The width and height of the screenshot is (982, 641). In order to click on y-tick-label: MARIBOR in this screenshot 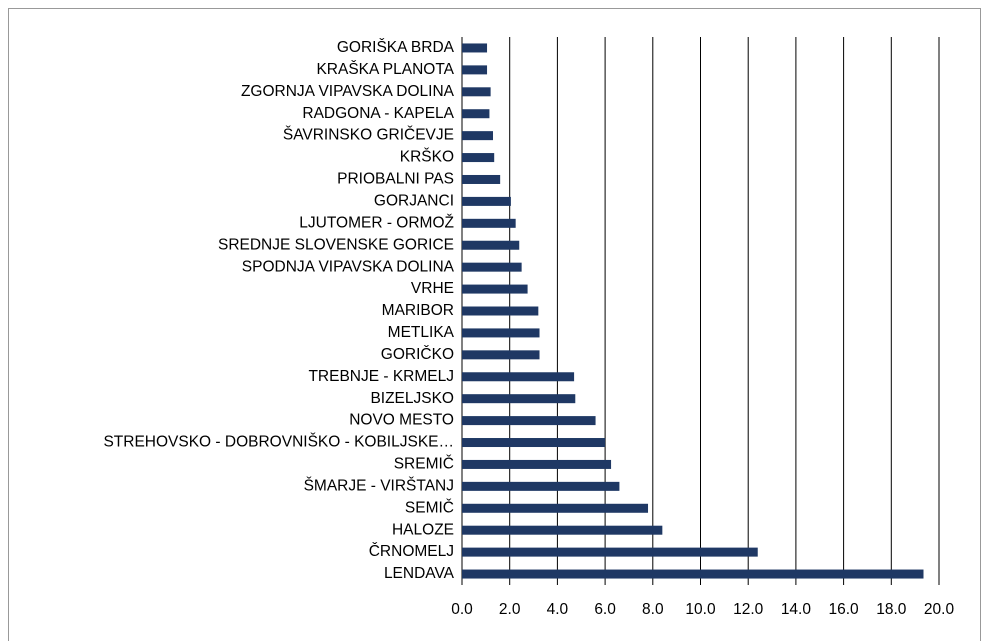, I will do `click(418, 310)`.